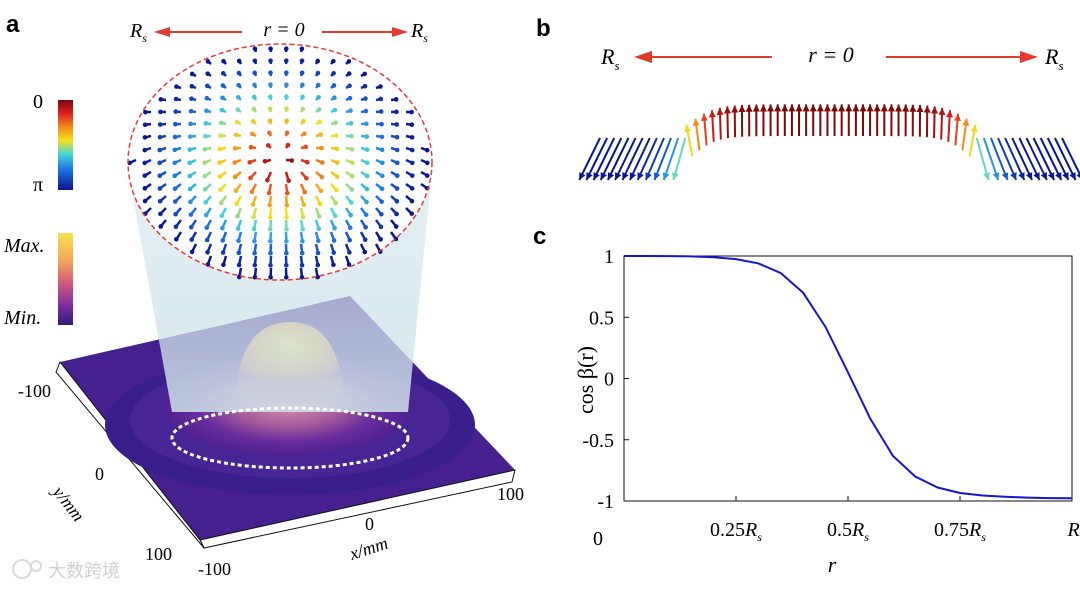  Describe the element at coordinates (290, 438) in the screenshot. I see `beam-footprint` at that location.